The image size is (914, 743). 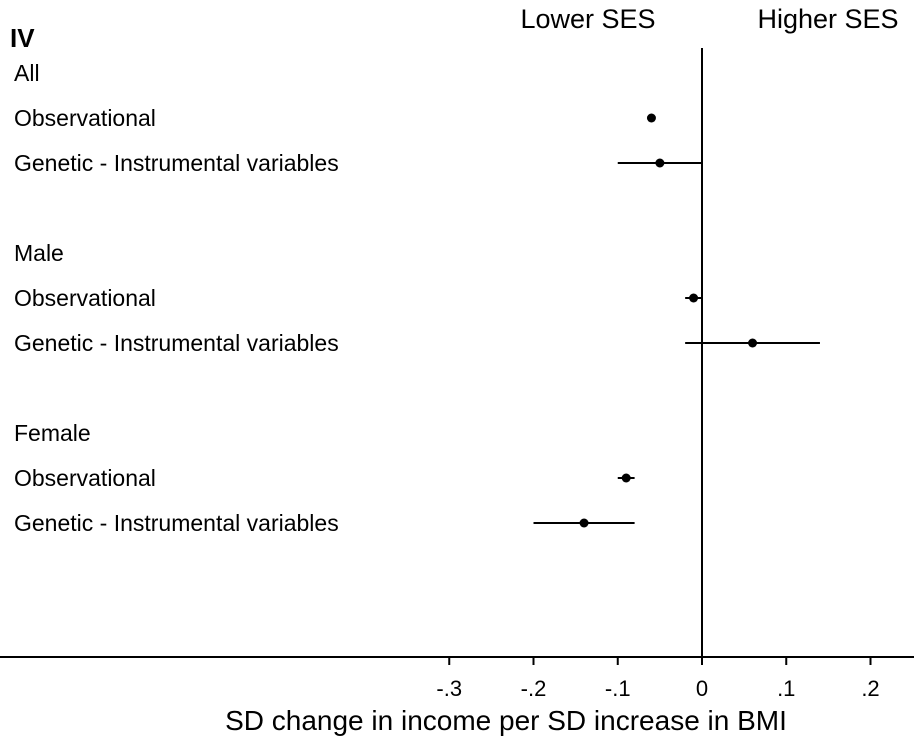 What do you see at coordinates (27, 73) in the screenshot?
I see `group-label-all: All` at bounding box center [27, 73].